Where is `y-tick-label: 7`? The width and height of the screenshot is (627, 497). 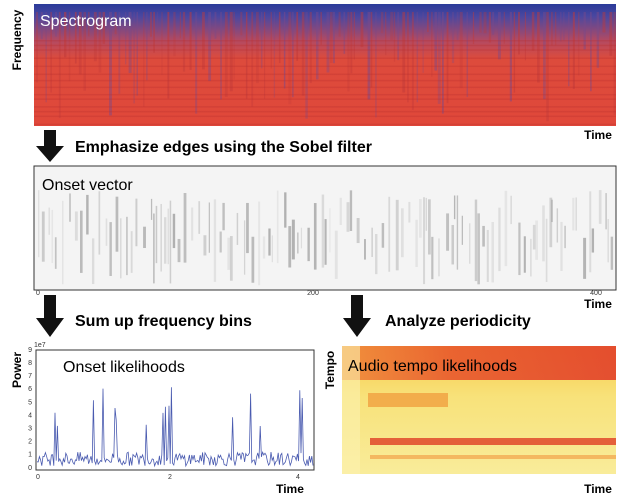 y-tick-label: 7 is located at coordinates (30, 376).